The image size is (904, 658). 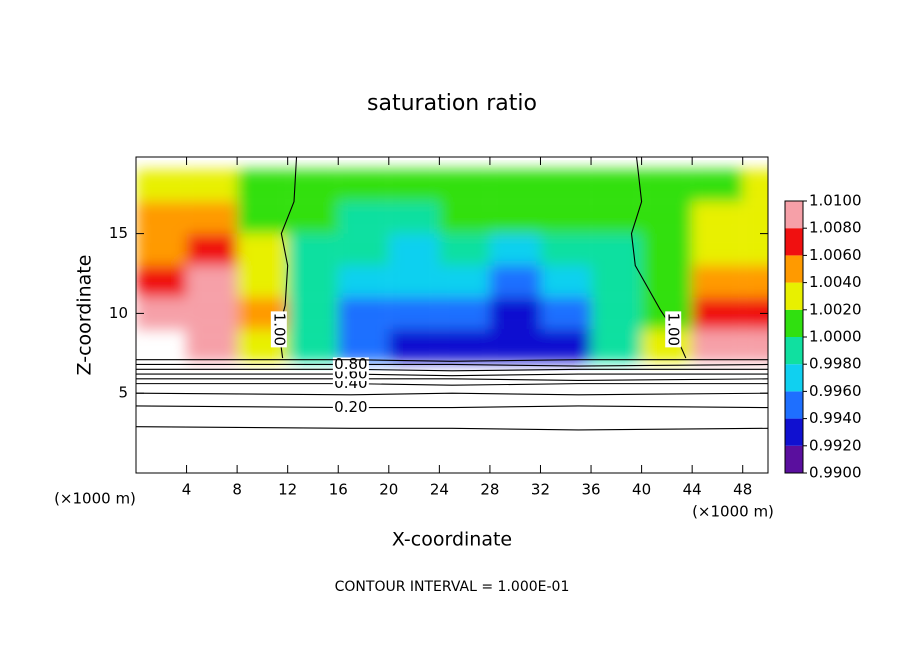 What do you see at coordinates (452, 103) in the screenshot?
I see `chart-title: saturation ratio` at bounding box center [452, 103].